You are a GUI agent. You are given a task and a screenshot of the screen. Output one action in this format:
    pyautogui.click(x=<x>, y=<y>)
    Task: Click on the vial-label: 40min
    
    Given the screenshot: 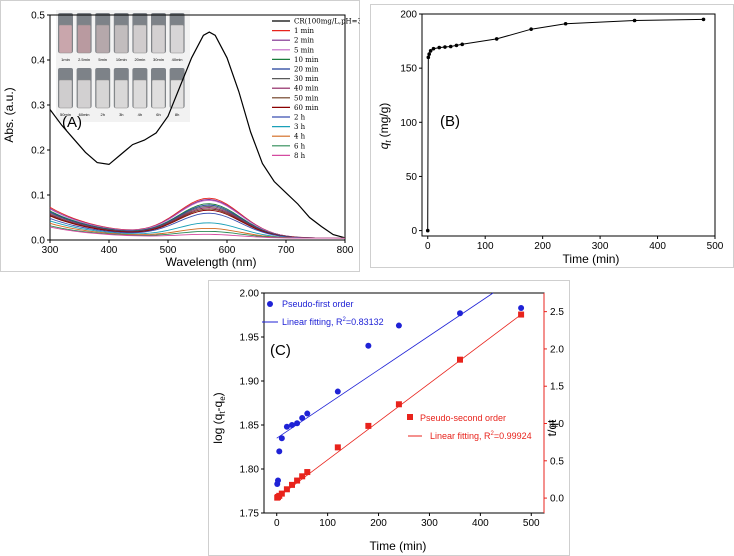 What is the action you would take?
    pyautogui.click(x=177, y=59)
    